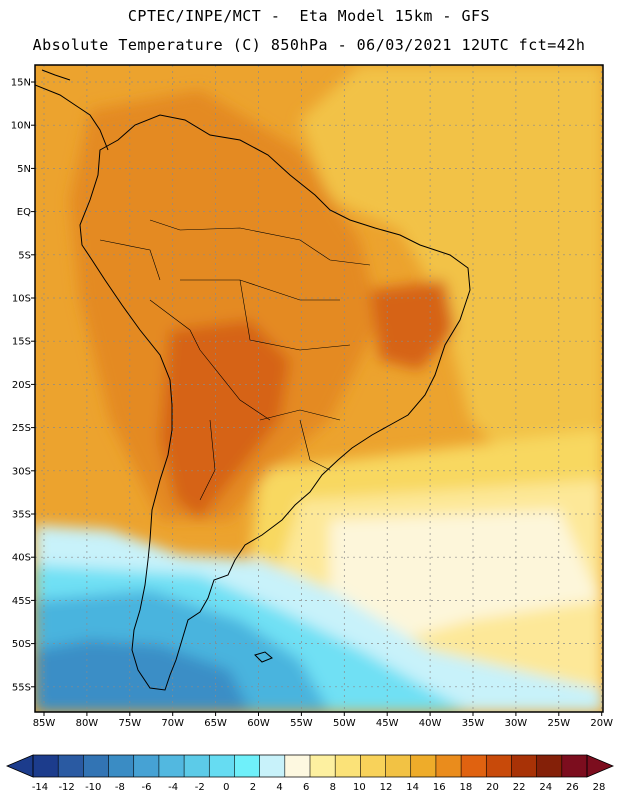 The image size is (618, 800). What do you see at coordinates (87, 723) in the screenshot?
I see `lon-label: 80W` at bounding box center [87, 723].